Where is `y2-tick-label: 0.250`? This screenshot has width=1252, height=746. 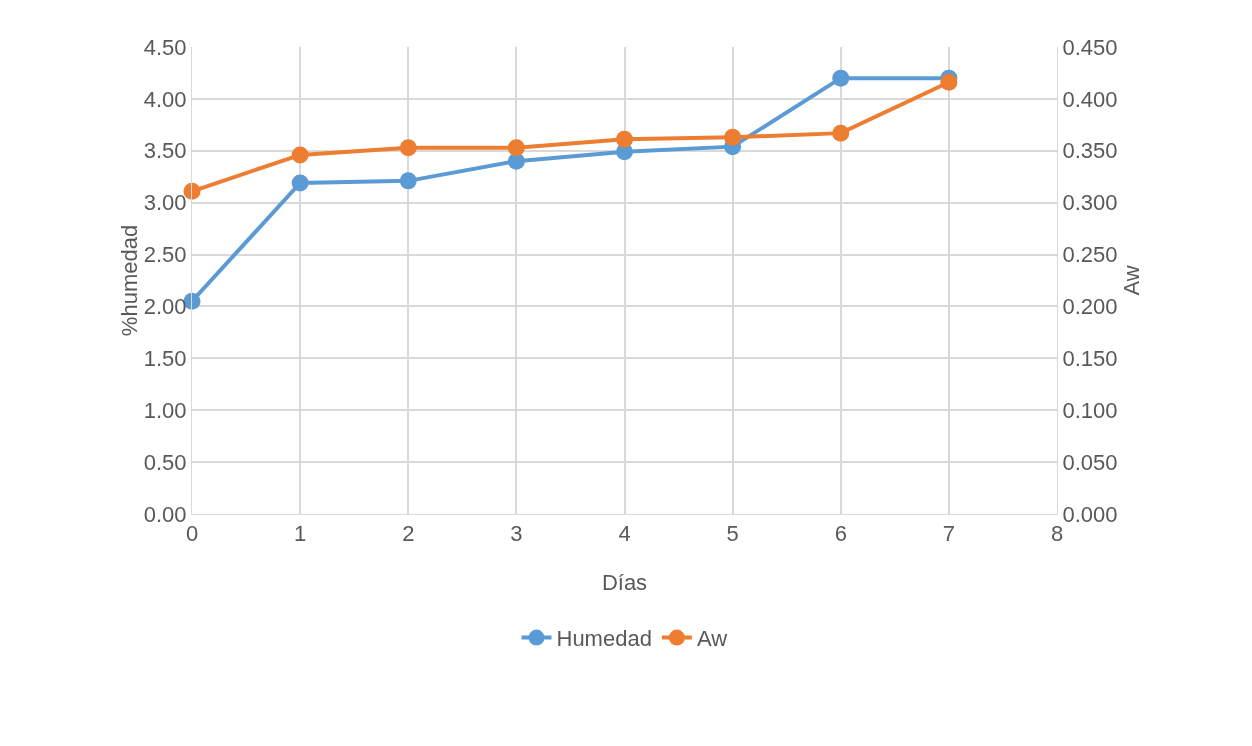 y2-tick-label: 0.250 is located at coordinates (1090, 255).